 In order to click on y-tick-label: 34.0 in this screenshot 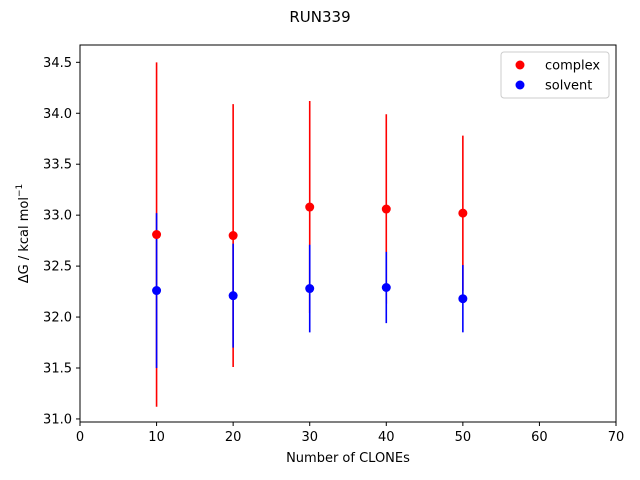, I will do `click(57, 114)`.